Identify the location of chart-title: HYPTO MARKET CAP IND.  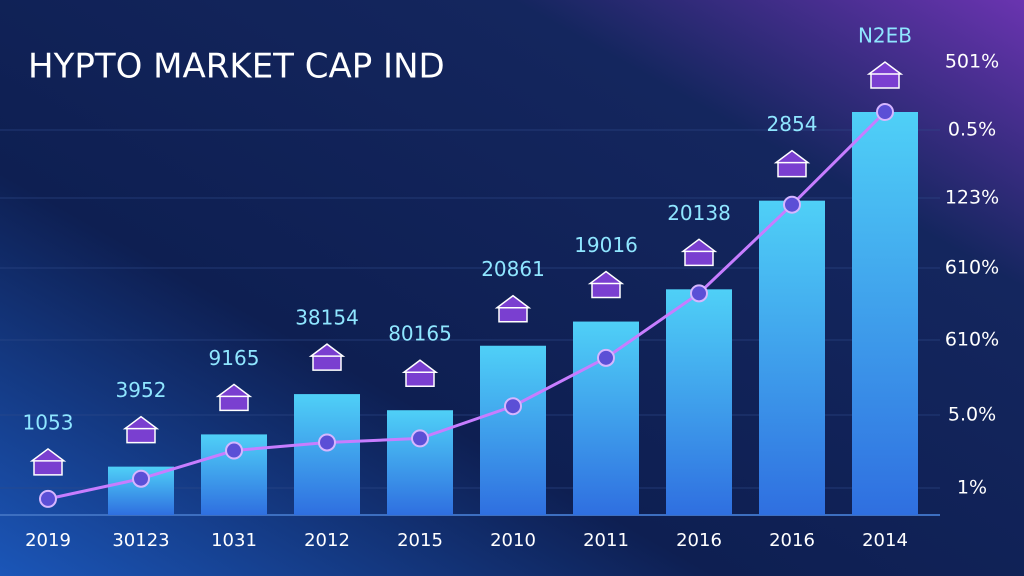
(236, 67).